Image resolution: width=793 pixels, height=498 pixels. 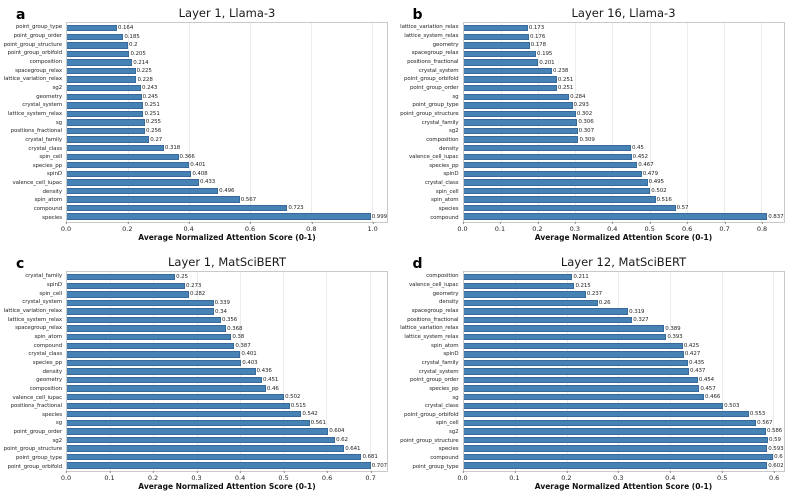 What do you see at coordinates (48, 200) in the screenshot?
I see `y-tick-label: spin_atom` at bounding box center [48, 200].